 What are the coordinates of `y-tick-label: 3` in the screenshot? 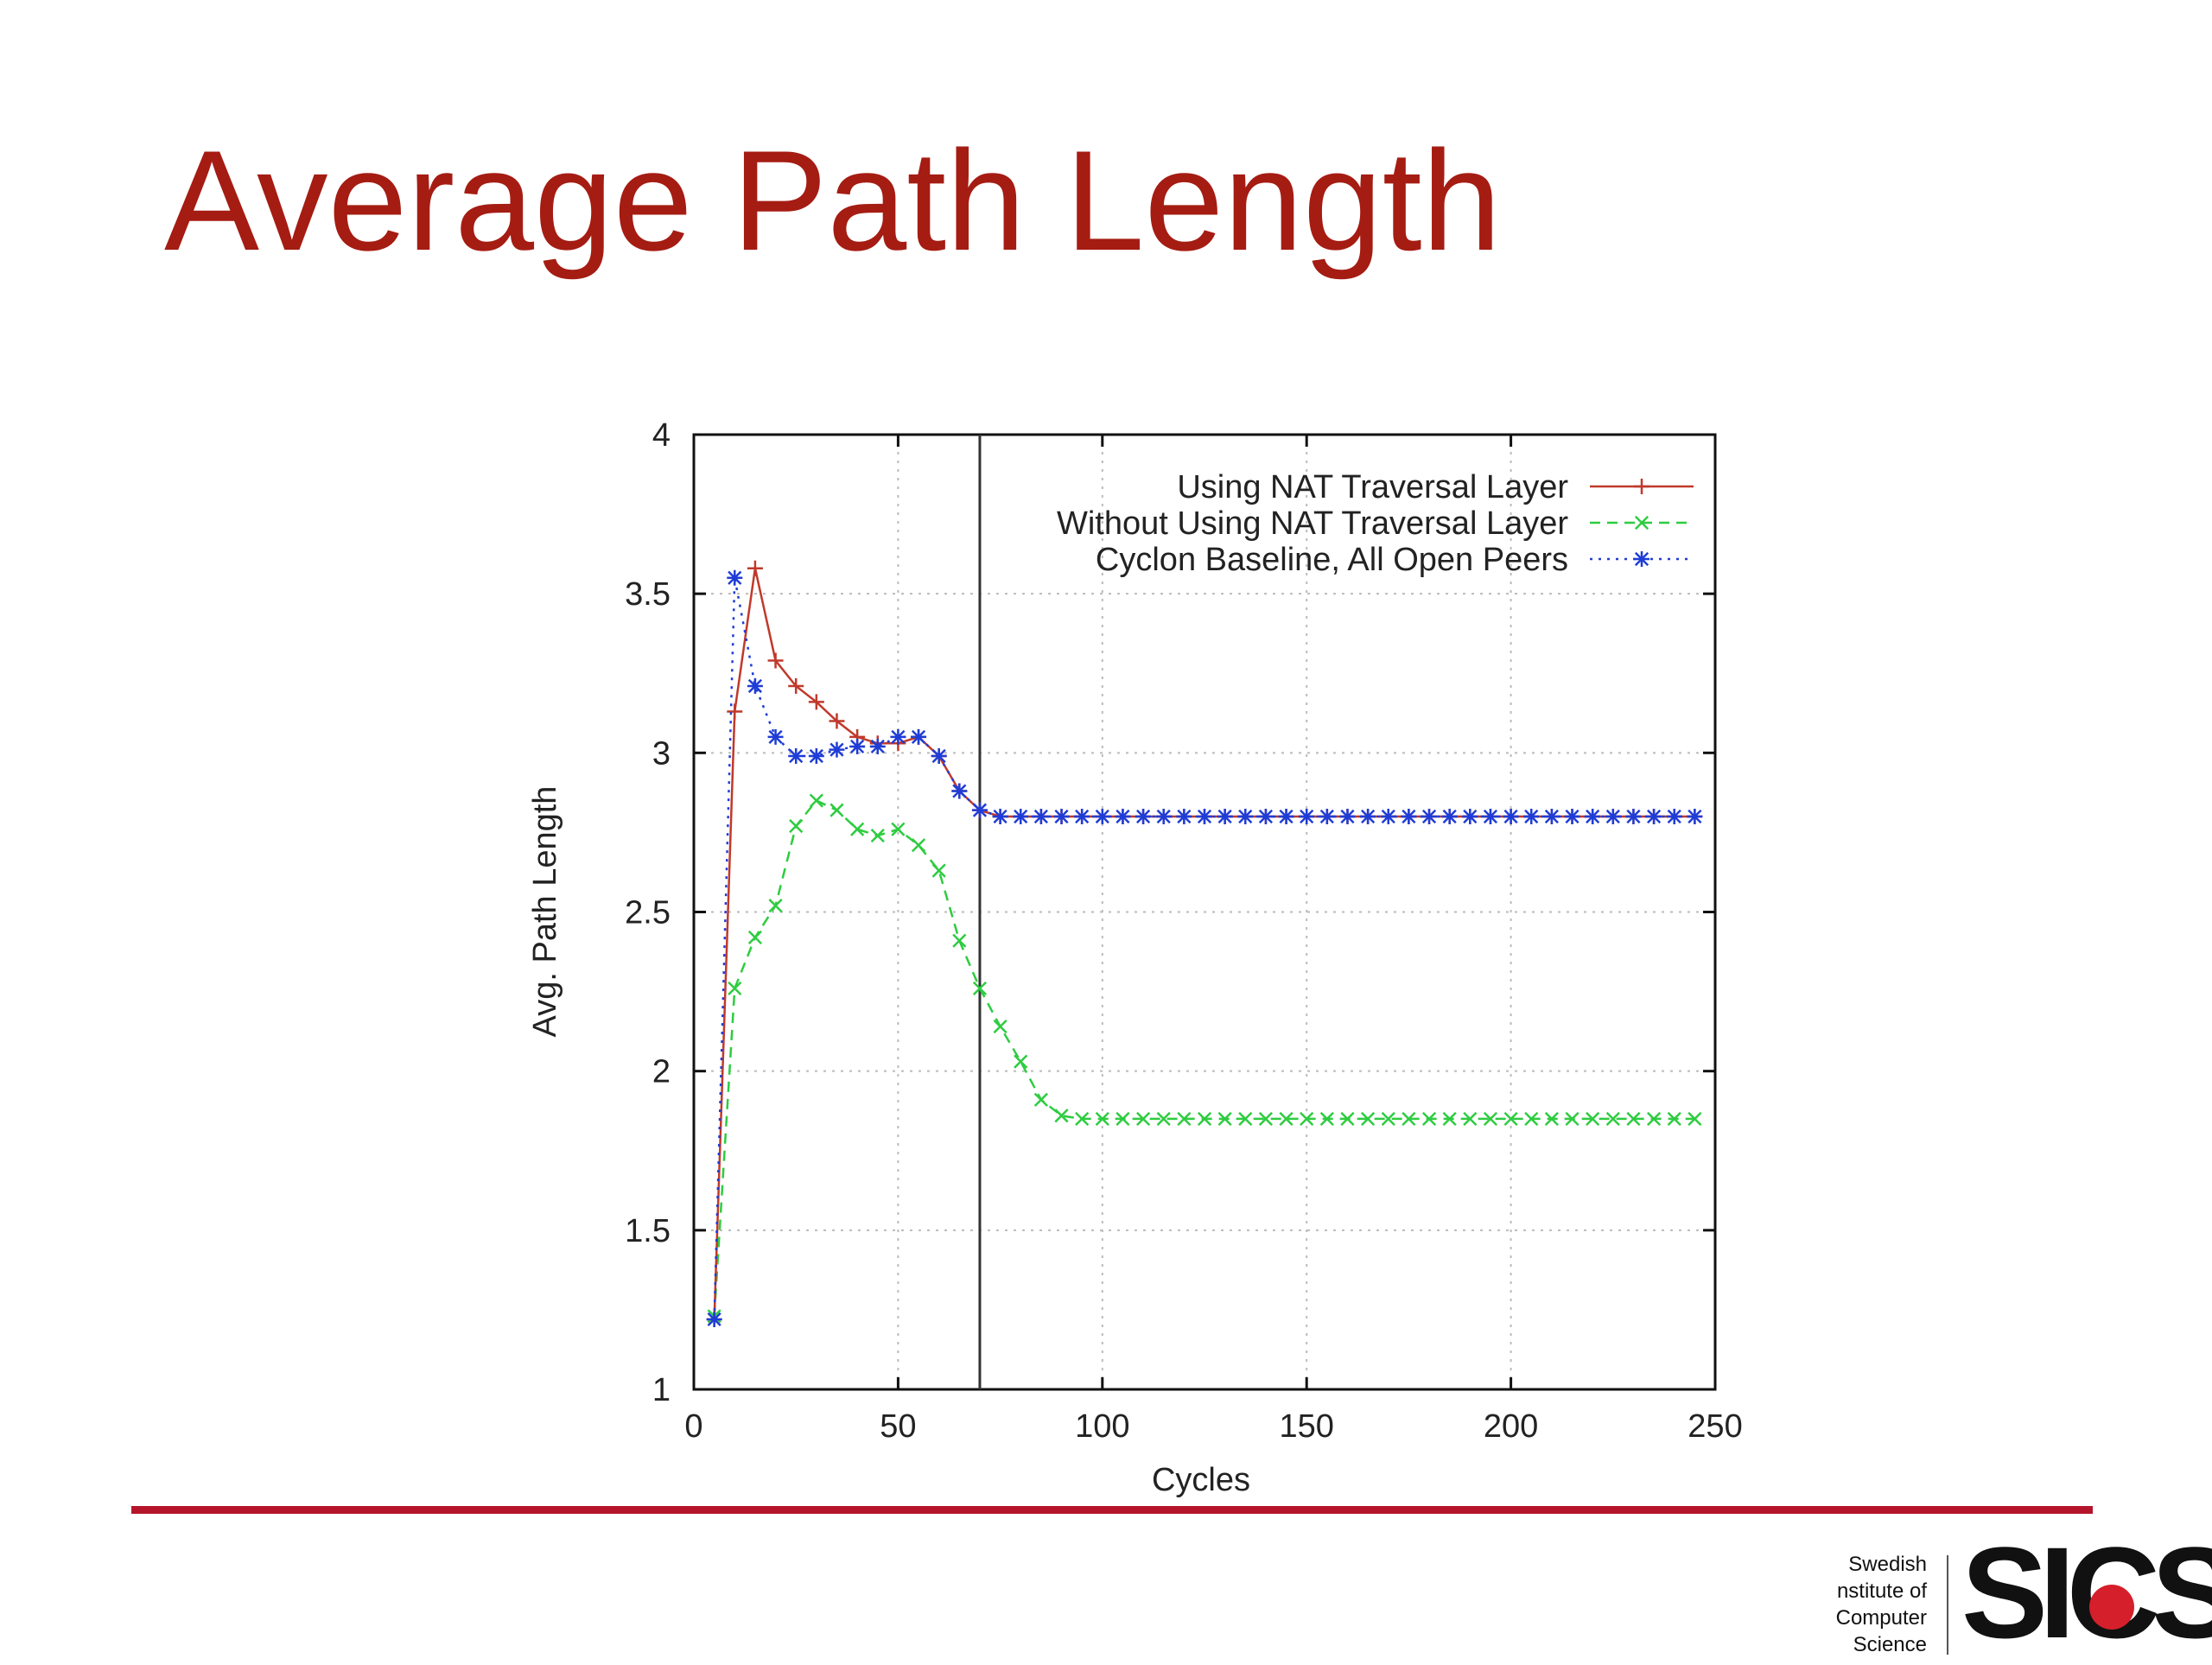 It's located at (661, 753).